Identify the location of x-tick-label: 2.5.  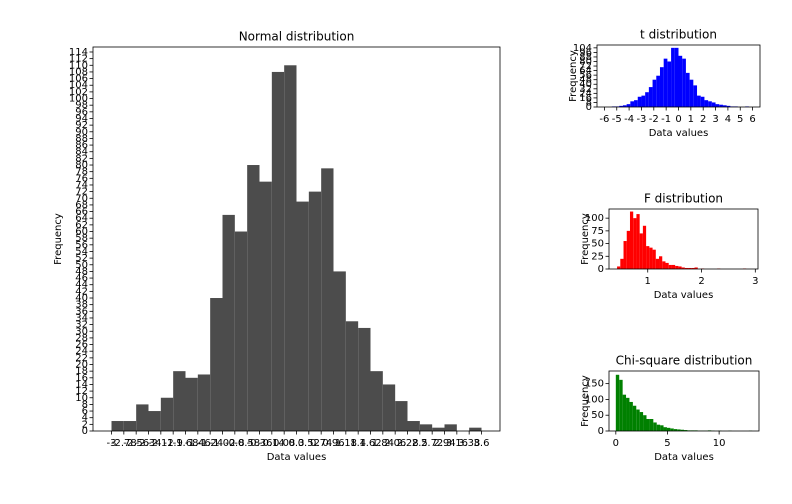
(420, 443).